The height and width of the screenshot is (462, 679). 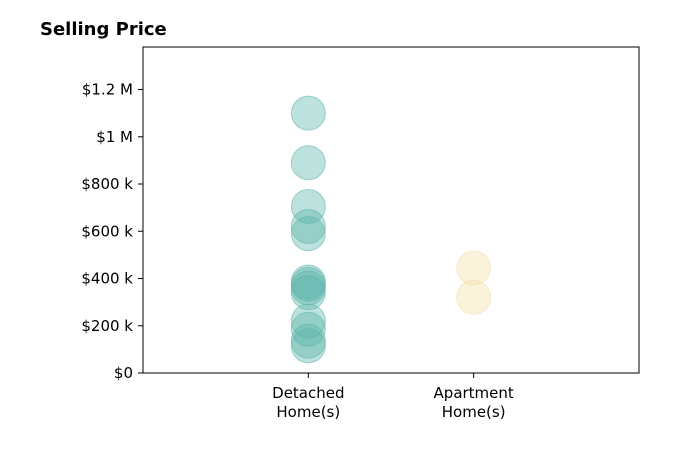 What do you see at coordinates (107, 231) in the screenshot?
I see `y-tick-label: $600 k` at bounding box center [107, 231].